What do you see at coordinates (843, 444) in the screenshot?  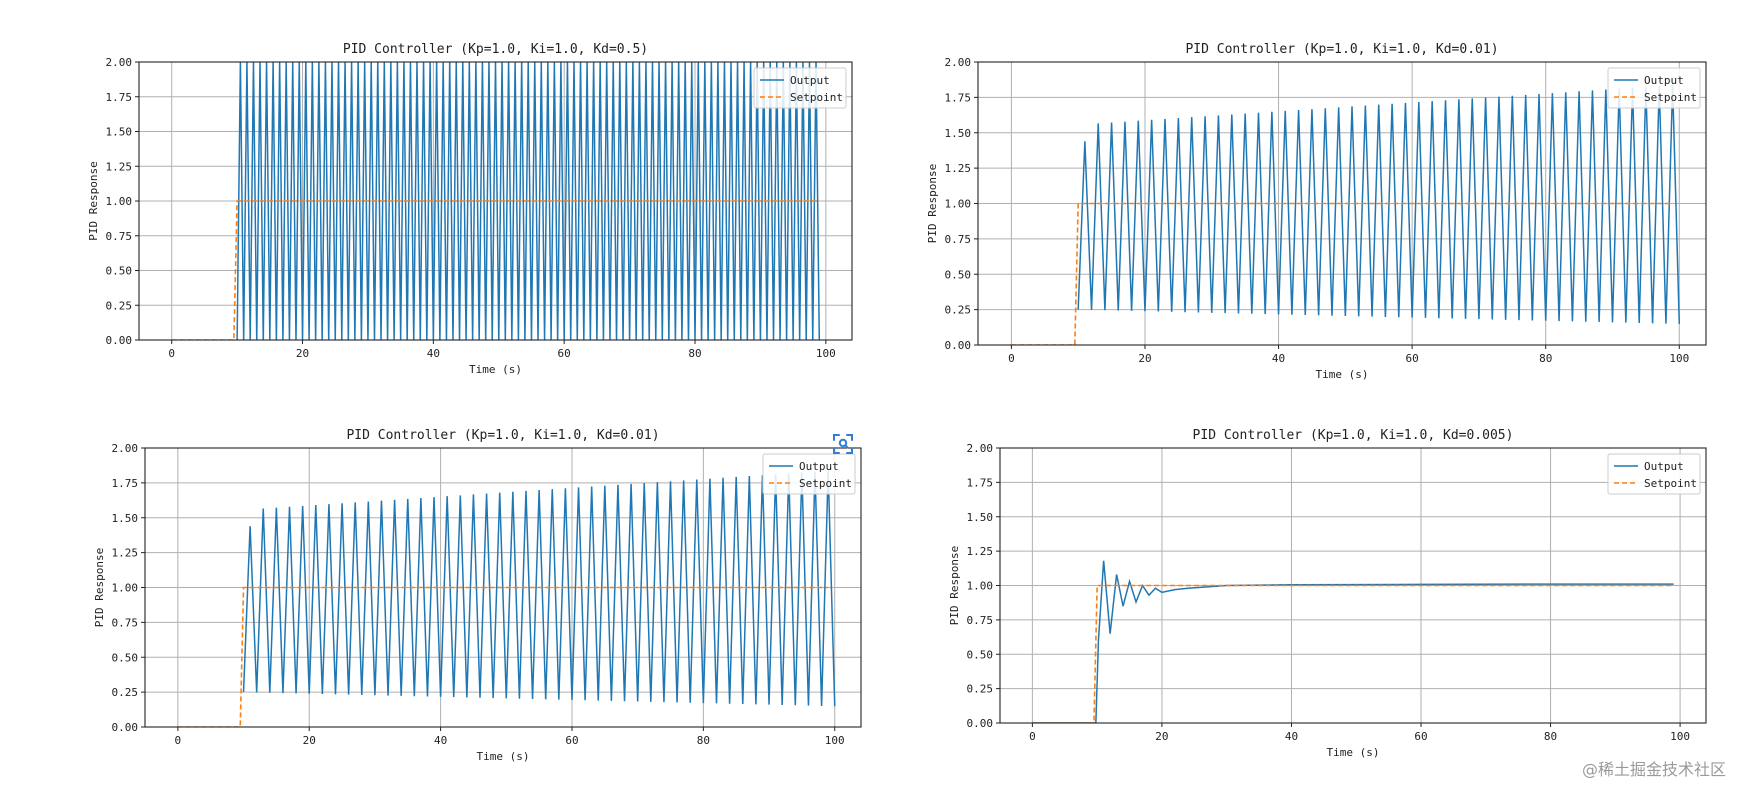 I see `scan-search-icon` at bounding box center [843, 444].